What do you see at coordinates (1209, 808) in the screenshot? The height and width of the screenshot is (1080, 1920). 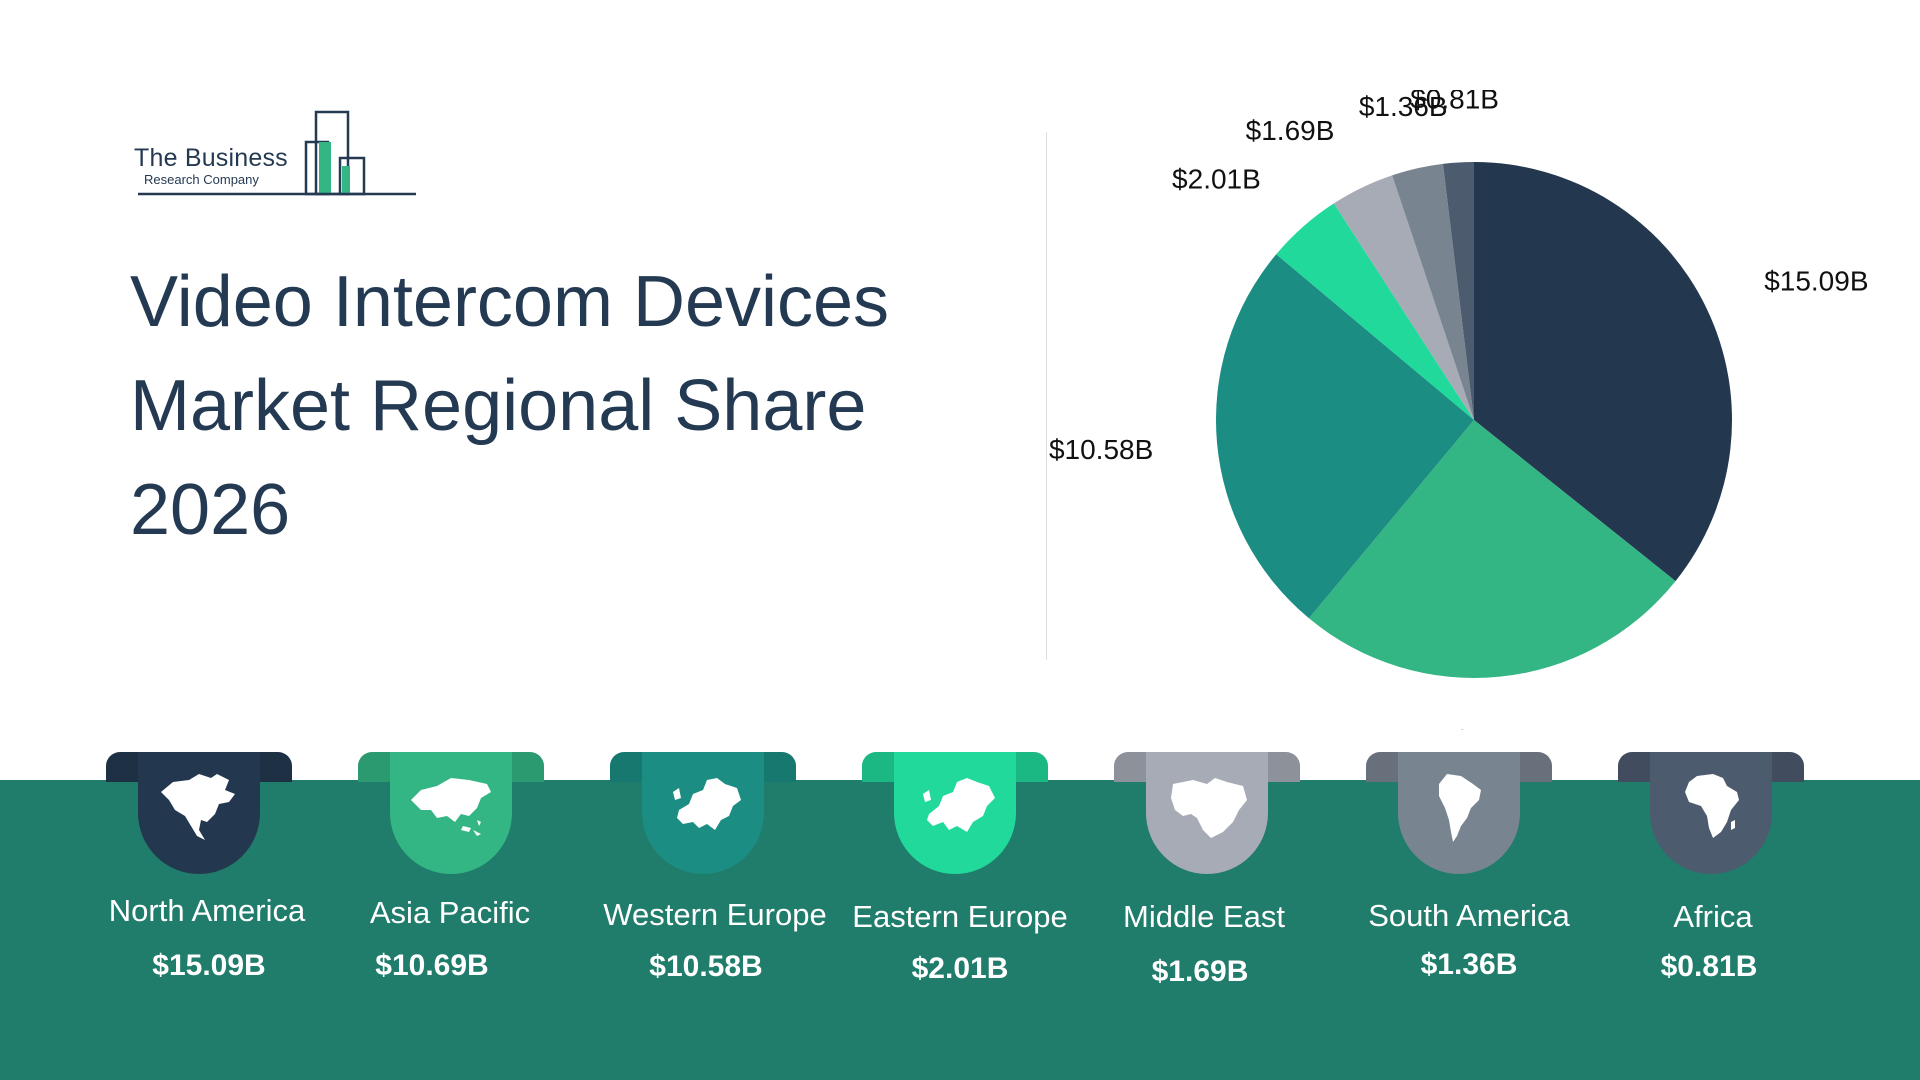 I see `middle-east-map-icon` at bounding box center [1209, 808].